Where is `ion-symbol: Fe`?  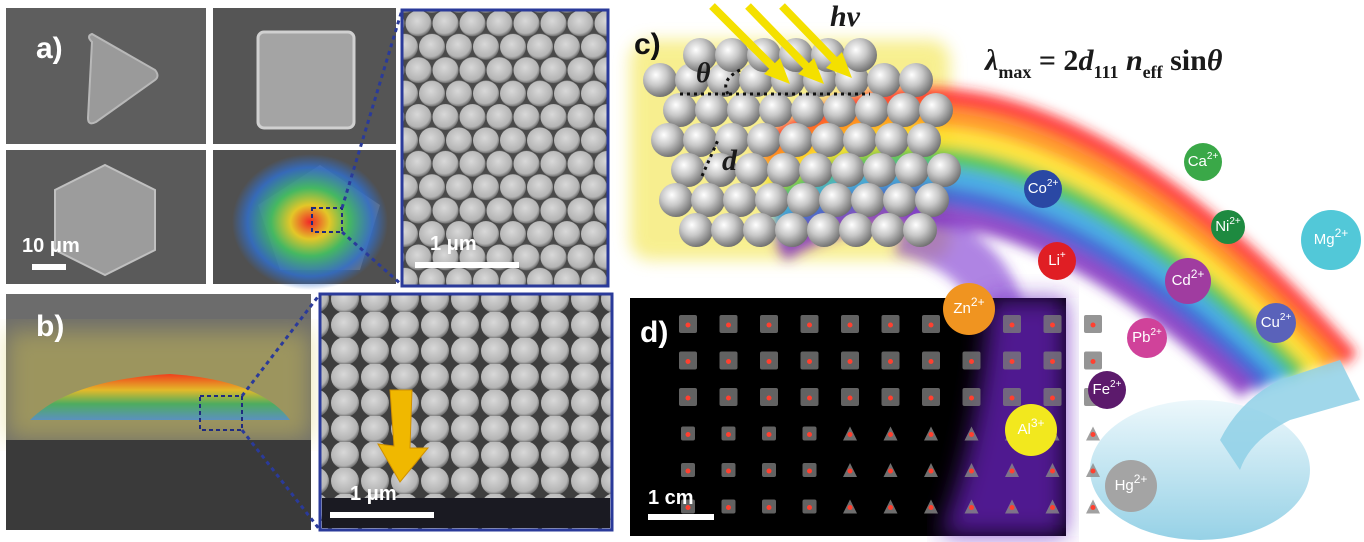
ion-symbol: Fe is located at coordinates (1102, 389).